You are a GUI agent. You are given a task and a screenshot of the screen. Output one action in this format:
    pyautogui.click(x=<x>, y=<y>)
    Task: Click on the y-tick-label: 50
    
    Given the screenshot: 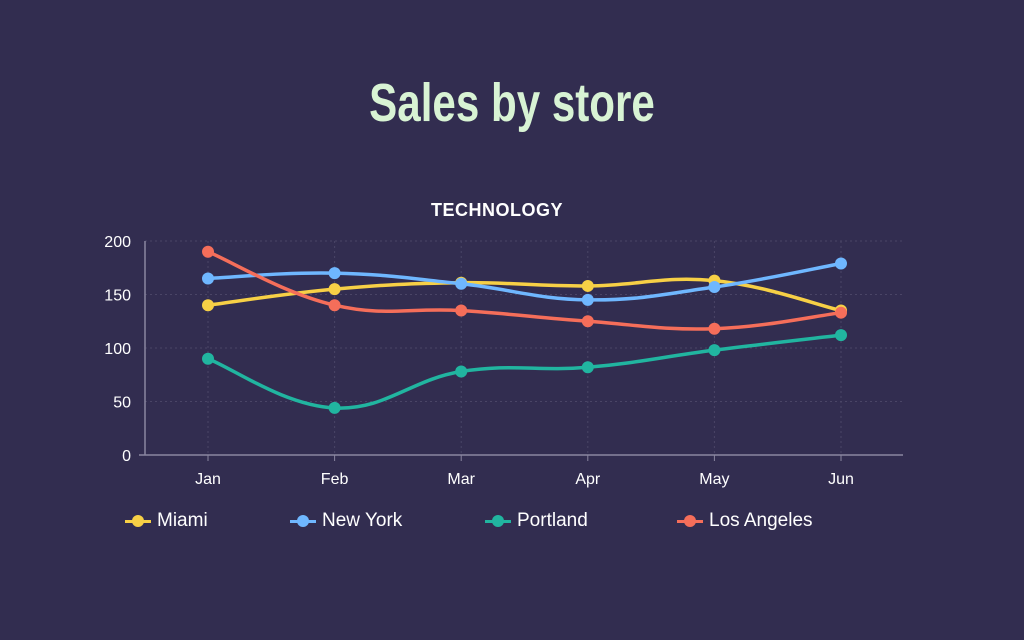 What is the action you would take?
    pyautogui.click(x=122, y=403)
    